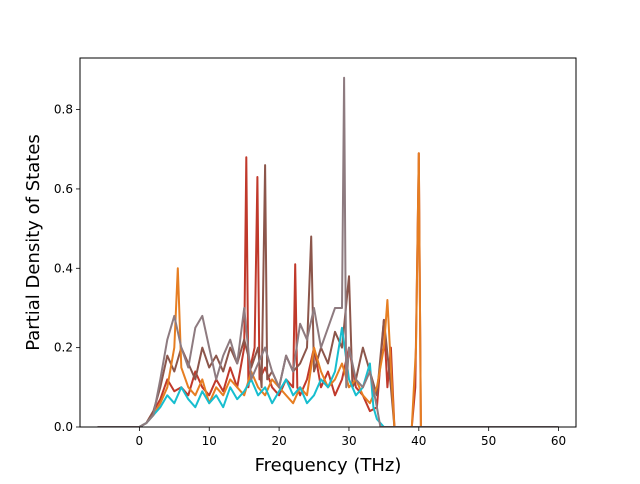 The width and height of the screenshot is (640, 484). I want to click on x-tick-label: 30, so click(348, 441).